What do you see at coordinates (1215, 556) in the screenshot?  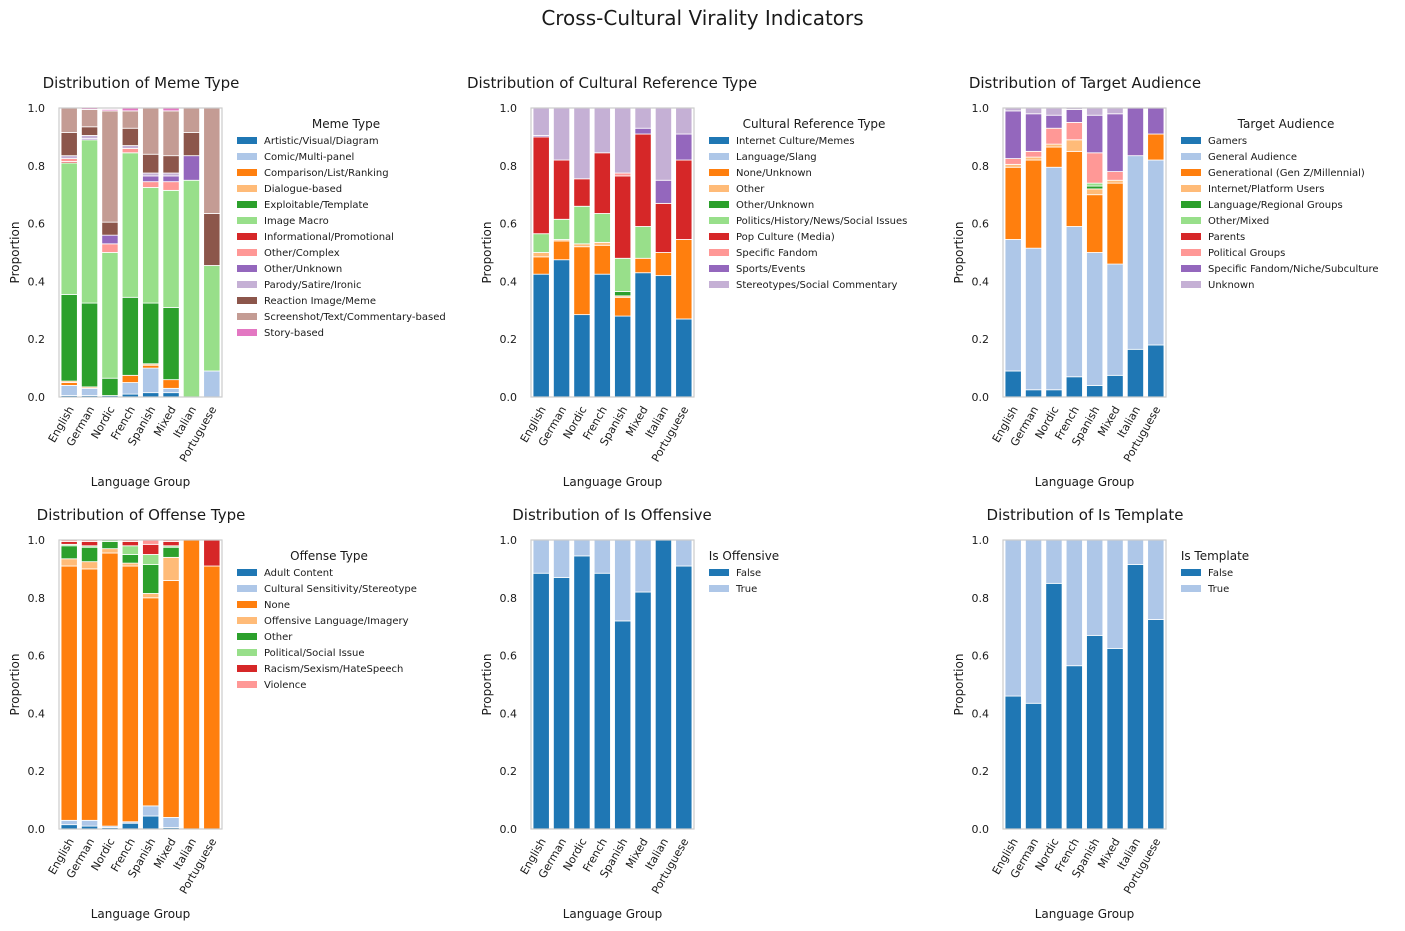 I see `legend-title: Is Template` at bounding box center [1215, 556].